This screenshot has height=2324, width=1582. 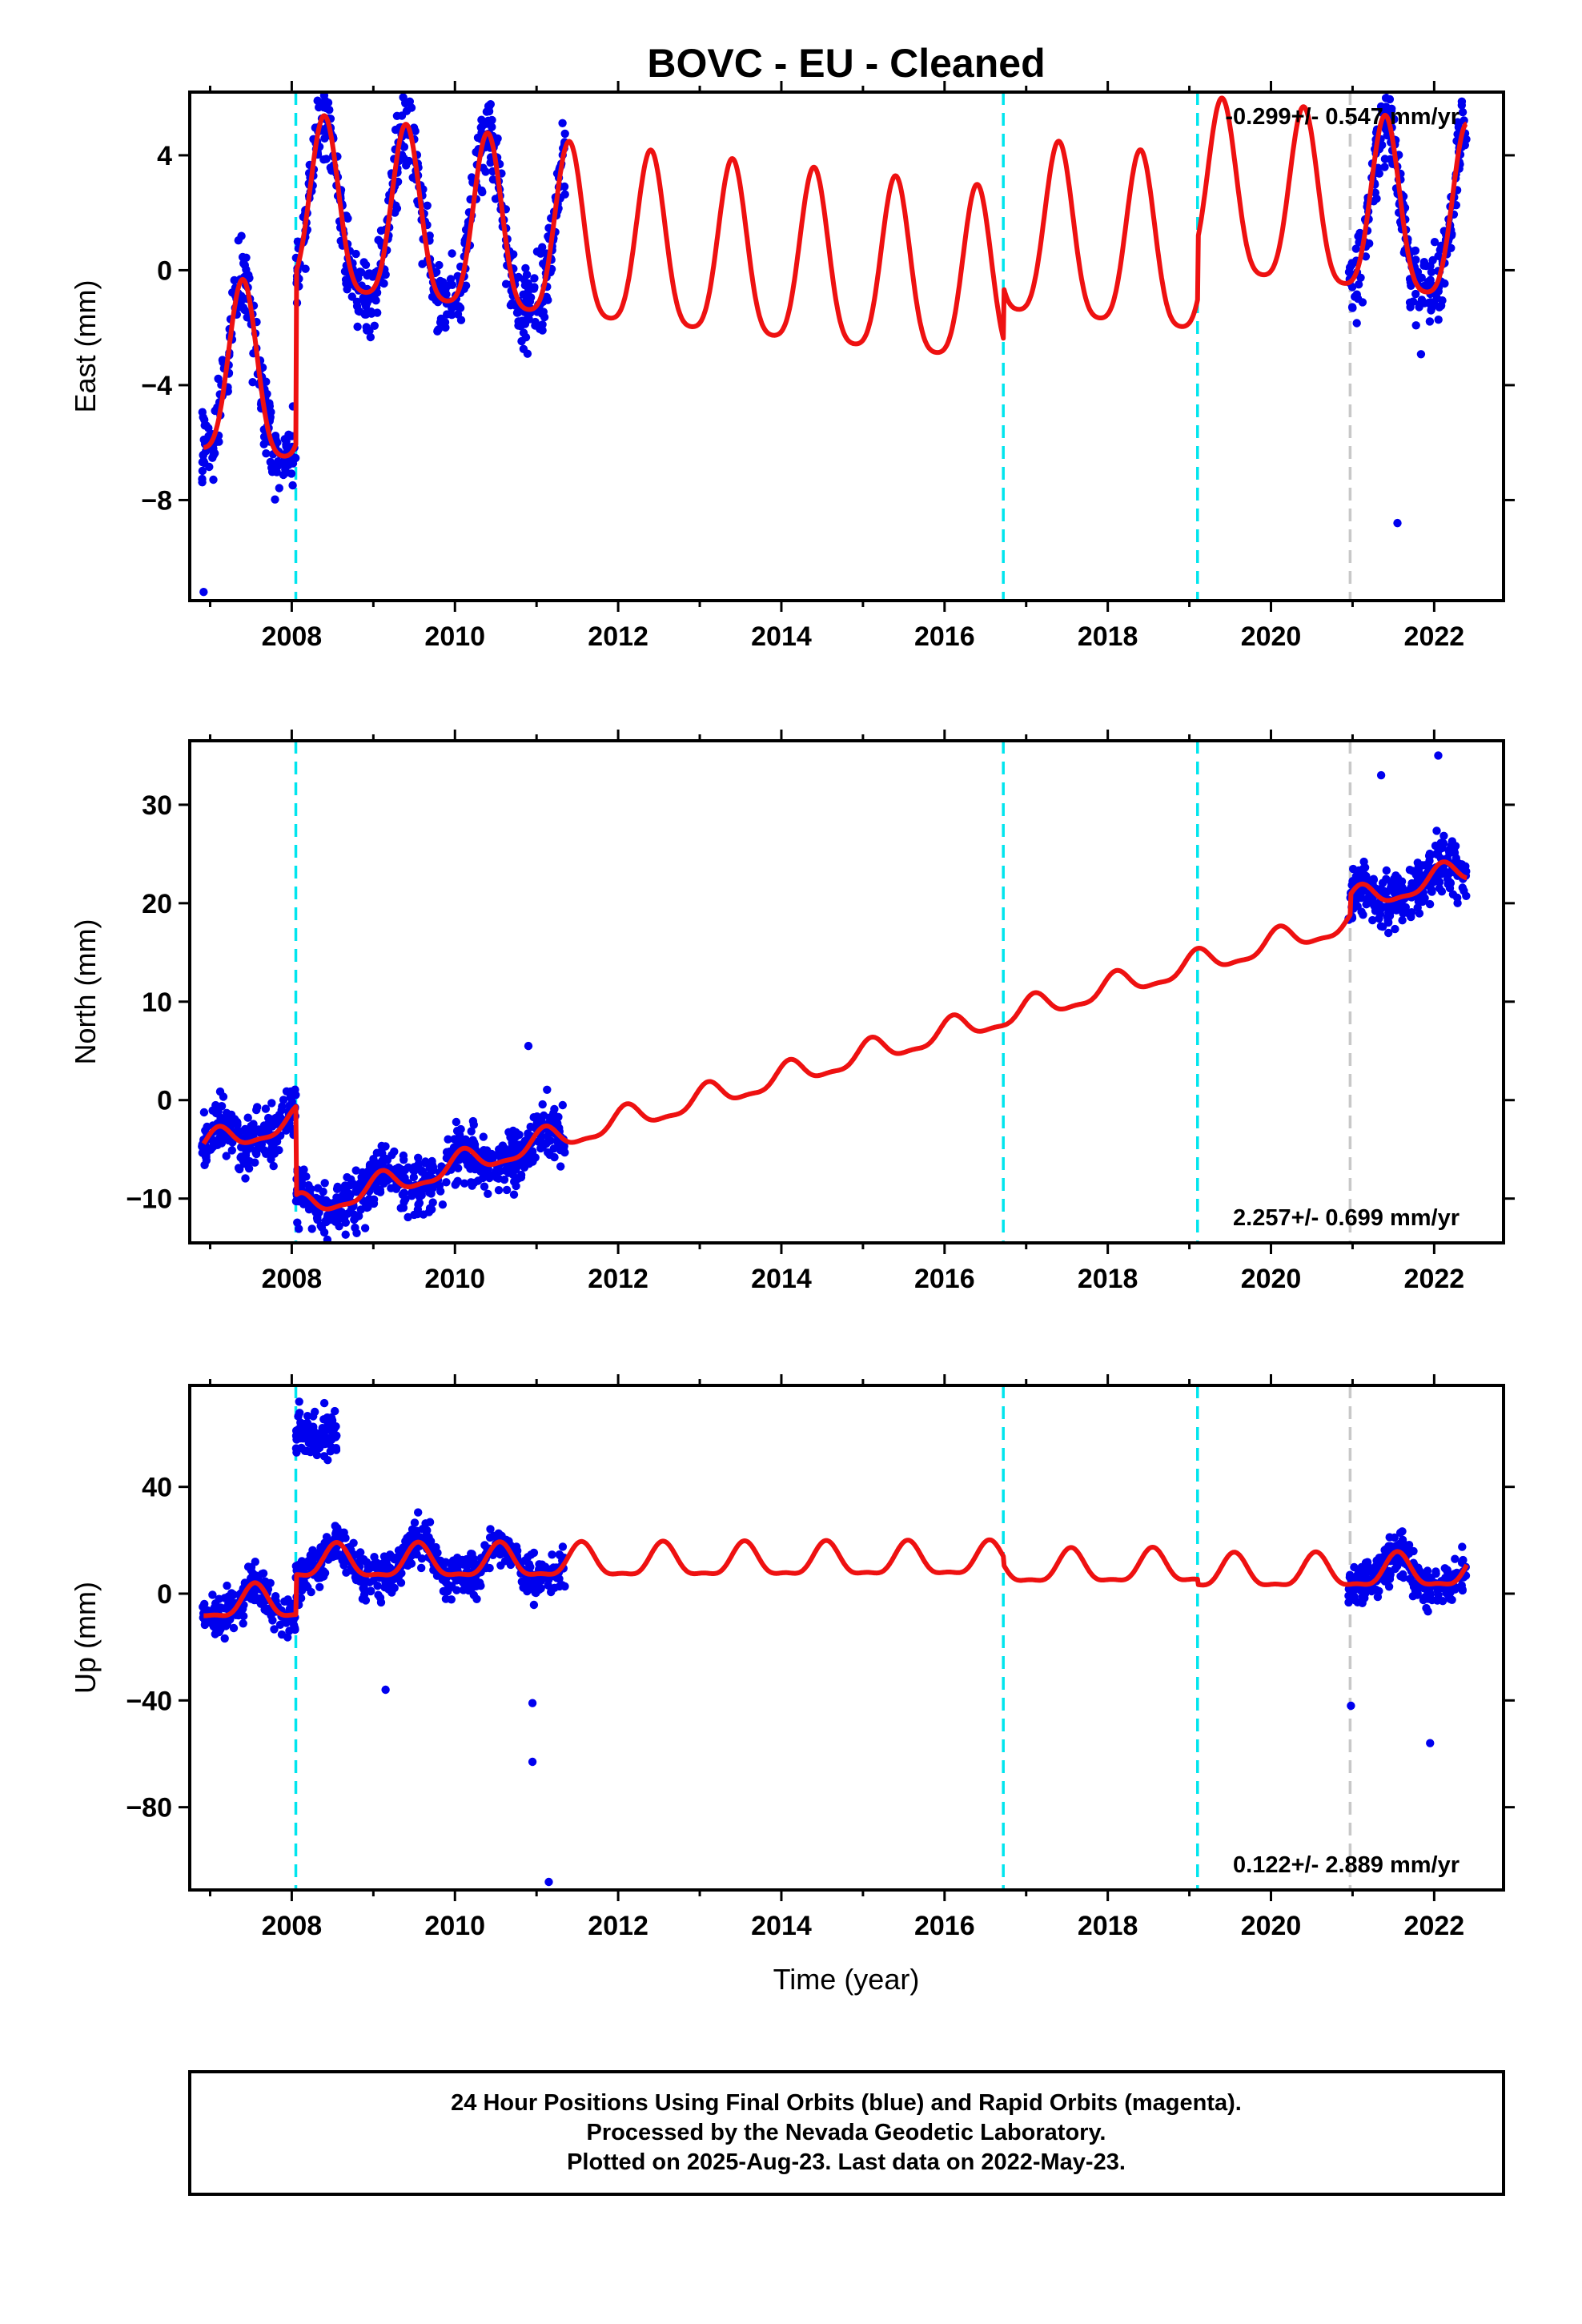 I want to click on x-tick-label: 2016, so click(x=945, y=1279).